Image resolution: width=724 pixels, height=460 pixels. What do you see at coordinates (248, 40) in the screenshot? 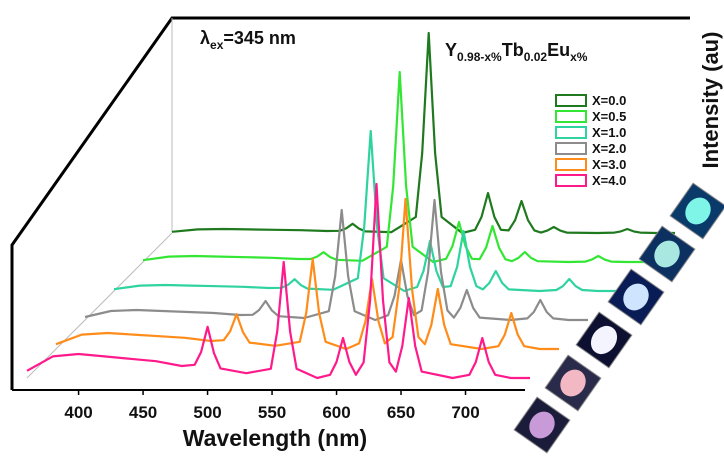
I see `excitation-label: λex=345 nm` at bounding box center [248, 40].